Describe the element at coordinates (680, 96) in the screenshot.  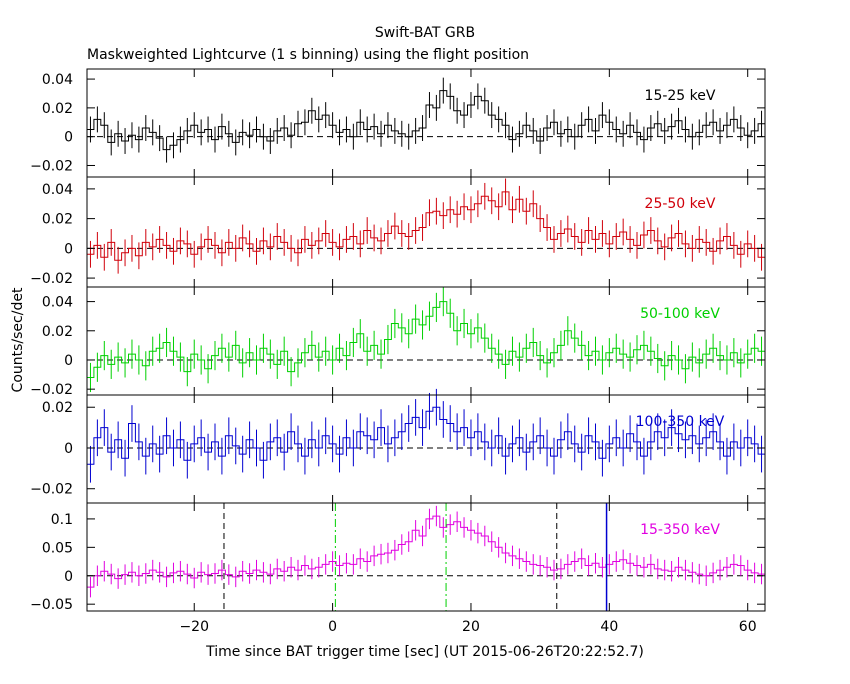
I see `band-label: 15-25 keV` at that location.